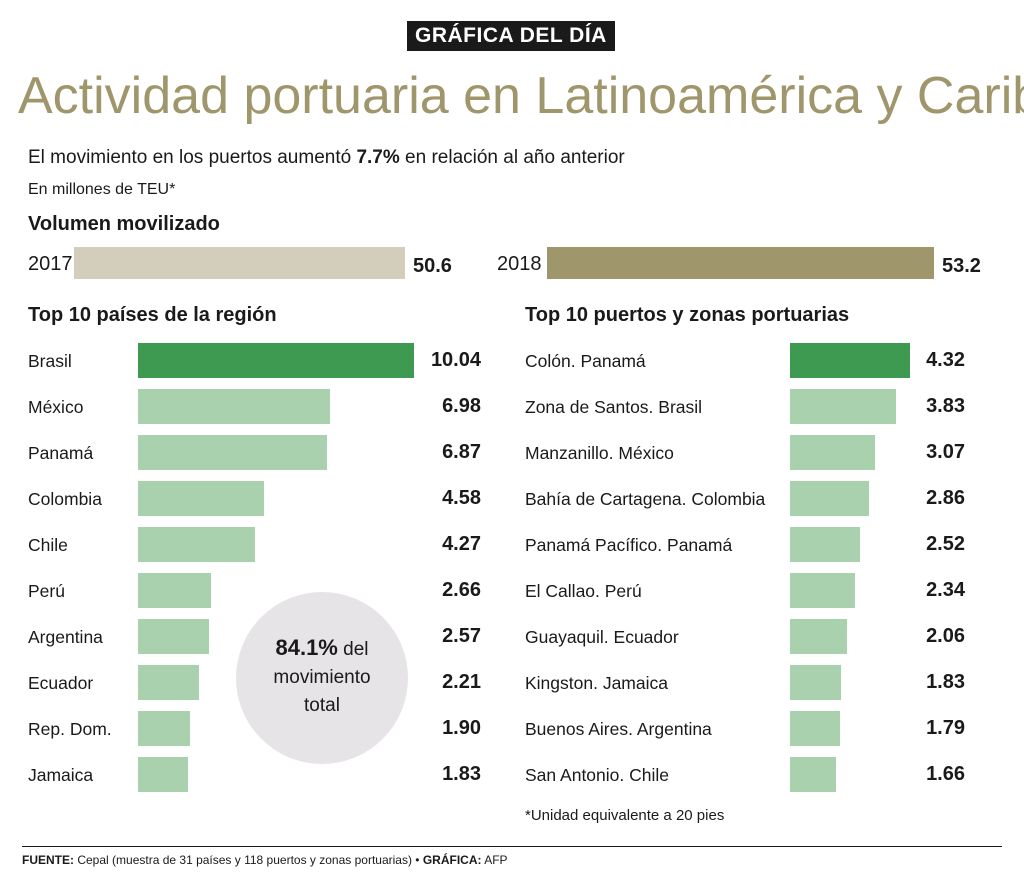  I want to click on port-label: Bahía de Cartagena. Colombia, so click(645, 499).